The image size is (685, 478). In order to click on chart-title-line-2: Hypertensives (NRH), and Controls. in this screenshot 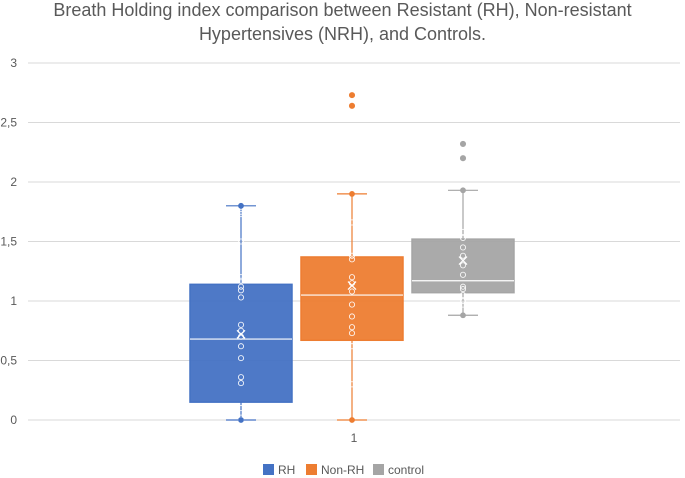, I will do `click(342, 34)`.